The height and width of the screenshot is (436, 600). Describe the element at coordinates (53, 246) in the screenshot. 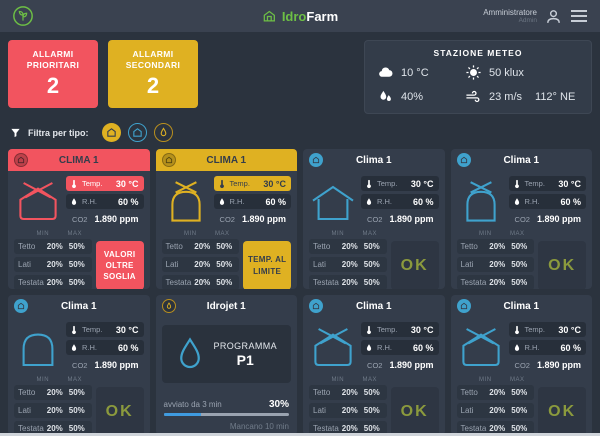

I see `vent-row: Tetto 20% 50%` at that location.